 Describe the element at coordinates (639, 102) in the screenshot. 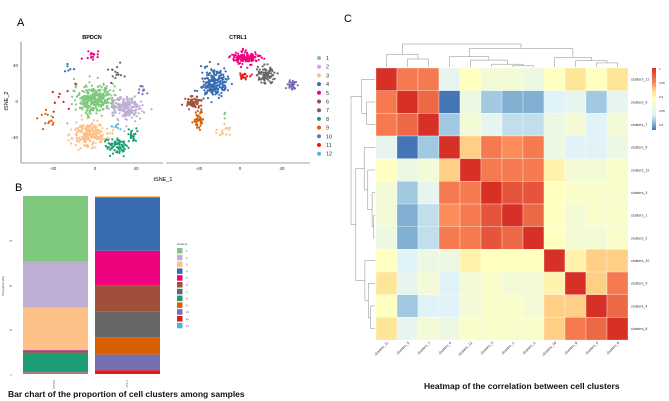

I see `row-label: clusters_5` at that location.